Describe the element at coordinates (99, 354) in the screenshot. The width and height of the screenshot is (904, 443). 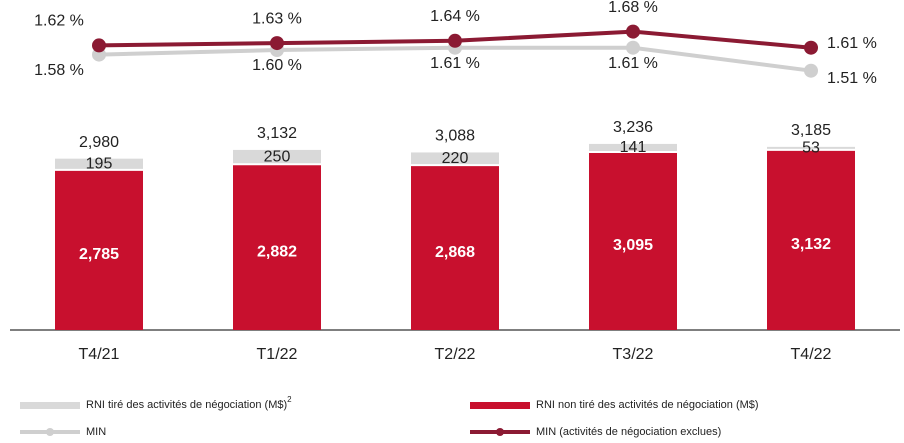
I see `x-tick-label: T4/21` at that location.